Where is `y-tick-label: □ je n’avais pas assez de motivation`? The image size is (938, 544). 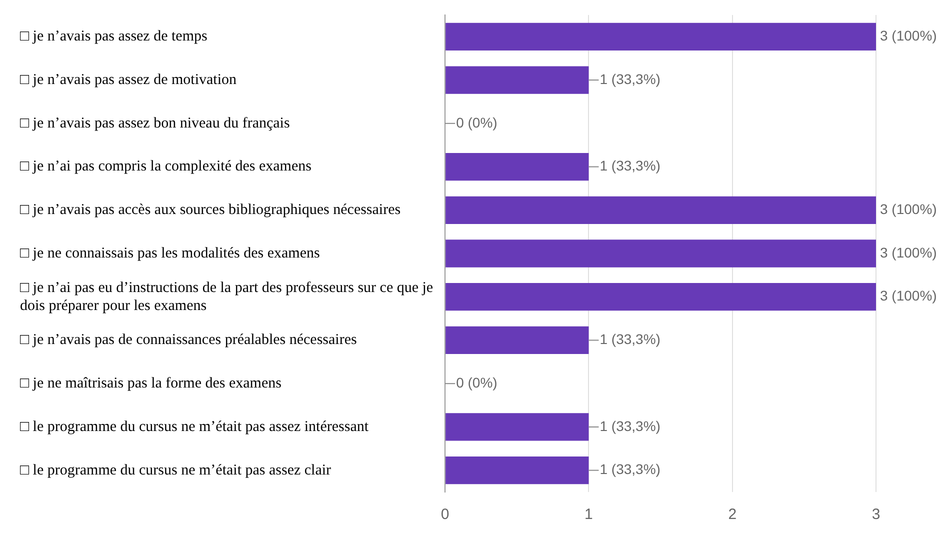 y-tick-label: □ je n’avais pas assez de motivation is located at coordinates (128, 80).